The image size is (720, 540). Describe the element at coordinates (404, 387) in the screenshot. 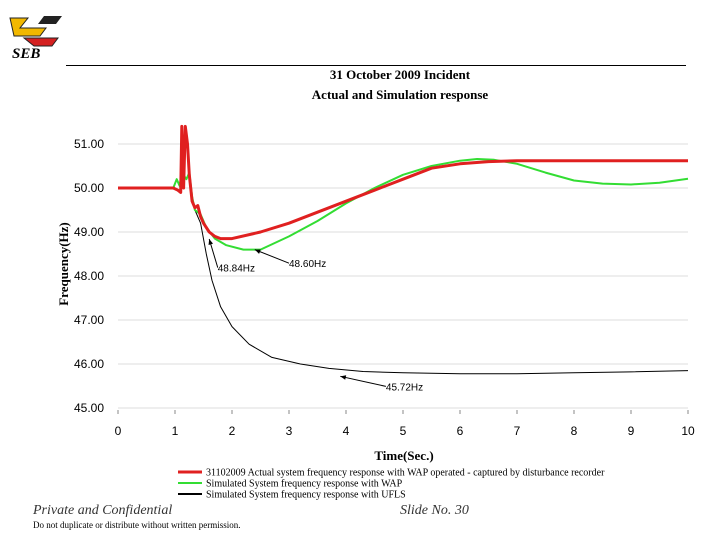

I see `annotation-label: 45.72Hz` at that location.